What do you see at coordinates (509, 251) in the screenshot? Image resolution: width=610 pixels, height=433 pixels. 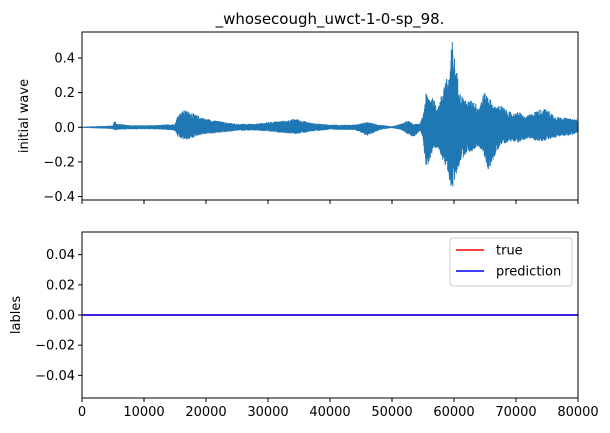 I see `legend-label-true: true` at bounding box center [509, 251].